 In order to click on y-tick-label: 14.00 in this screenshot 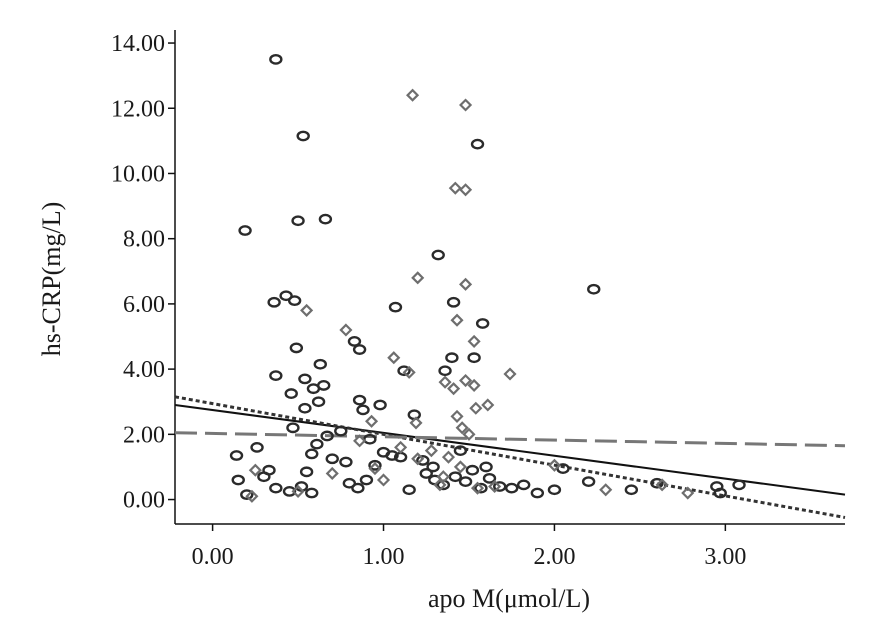, I will do `click(138, 44)`.